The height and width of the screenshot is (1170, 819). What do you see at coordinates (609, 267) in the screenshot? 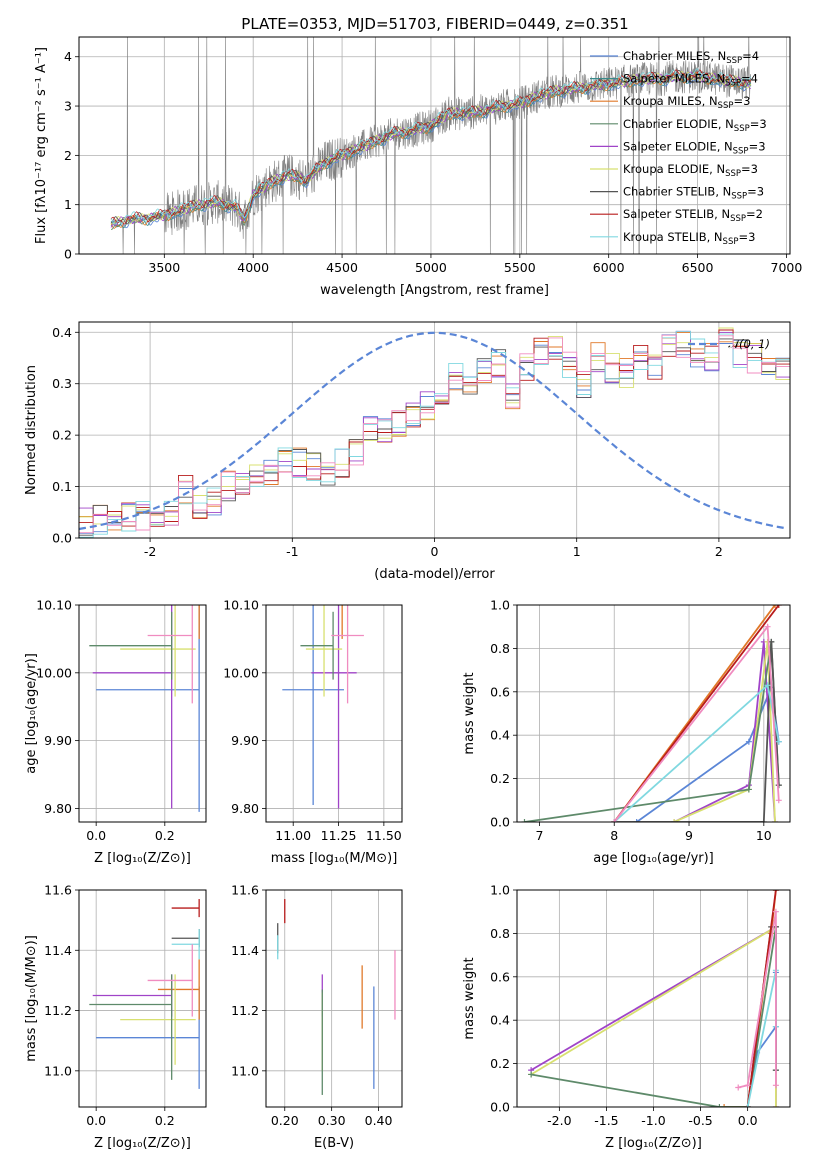
I see `x-tick-label: 6000` at bounding box center [609, 267].